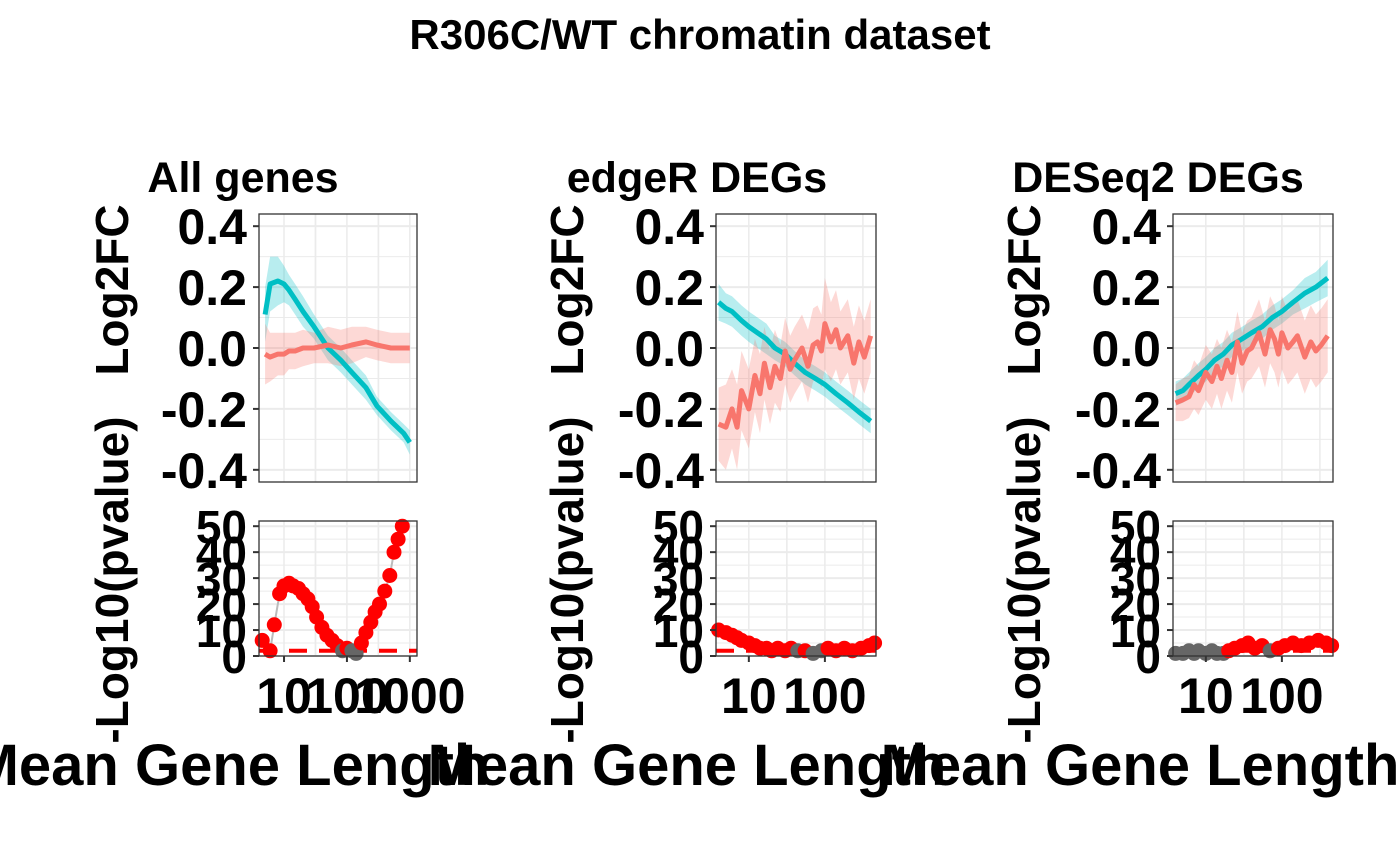 The image size is (1400, 865). Describe the element at coordinates (1158, 178) in the screenshot. I see `facet-subtitle: DESeq2 DEGs` at that location.